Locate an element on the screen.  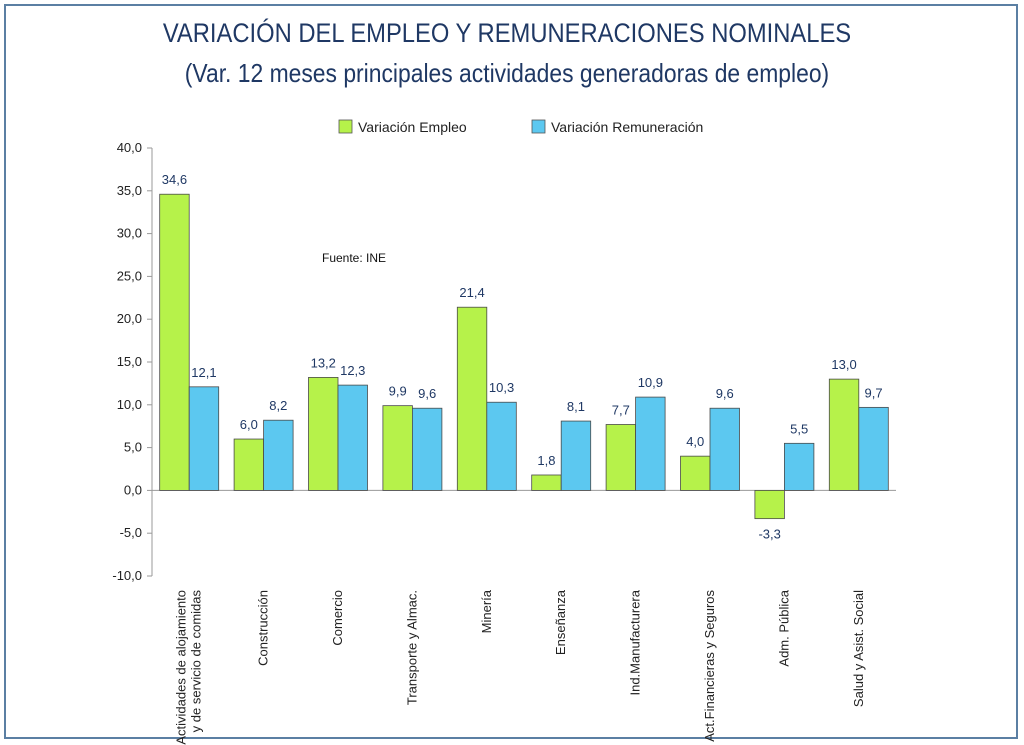
y-tick-label: -10,0 is located at coordinates (127, 575).